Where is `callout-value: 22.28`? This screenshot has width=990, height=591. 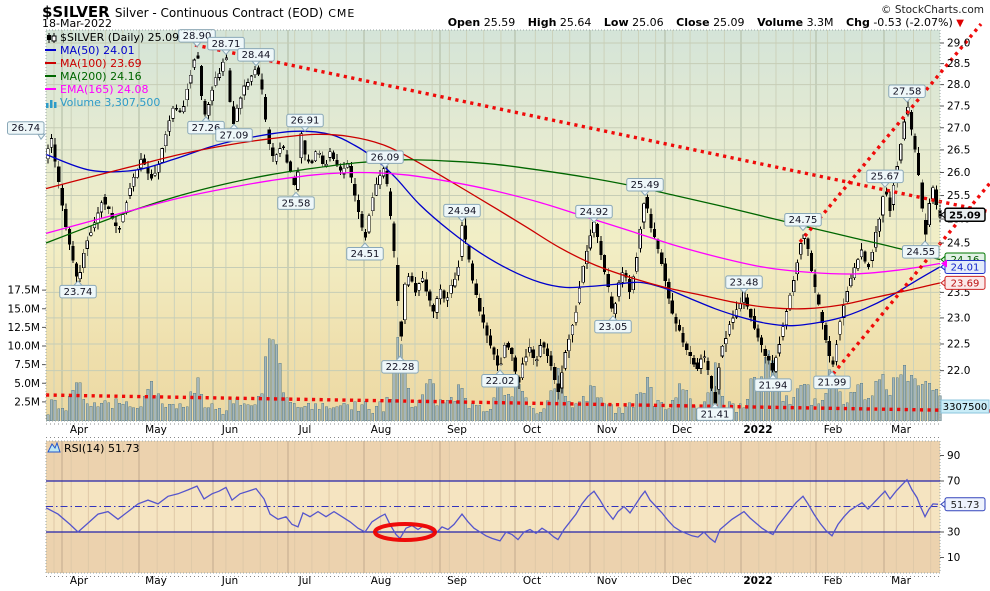 callout-value: 22.28 is located at coordinates (400, 367).